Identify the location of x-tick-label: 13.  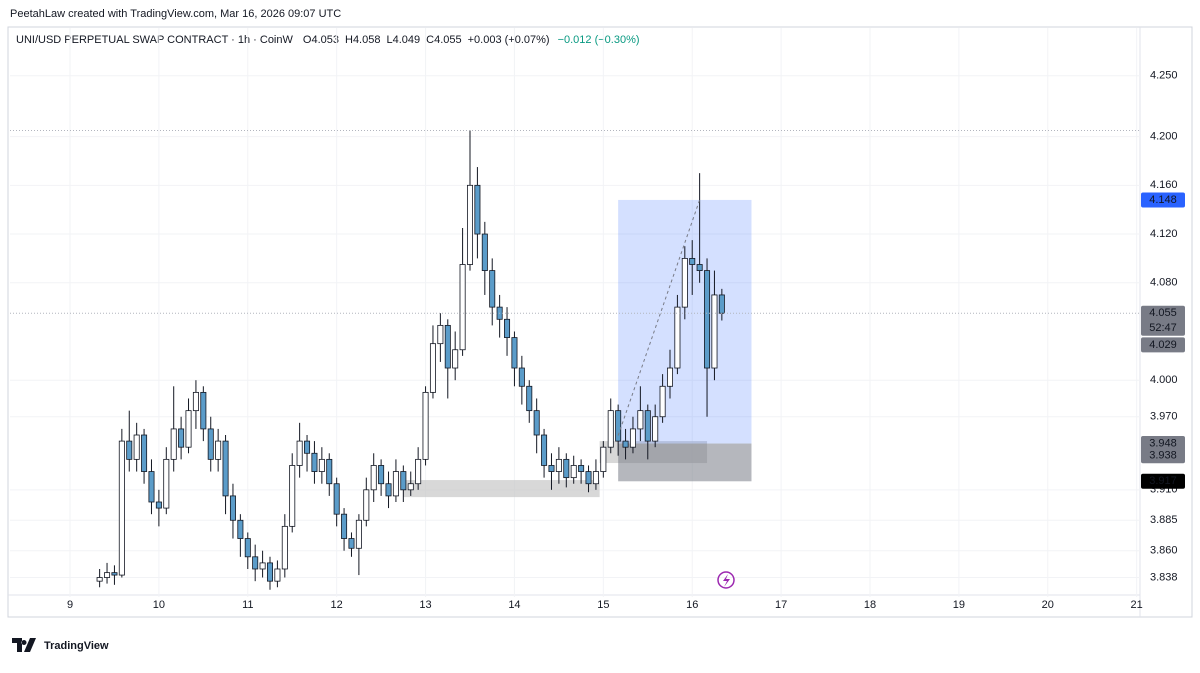
(425, 605).